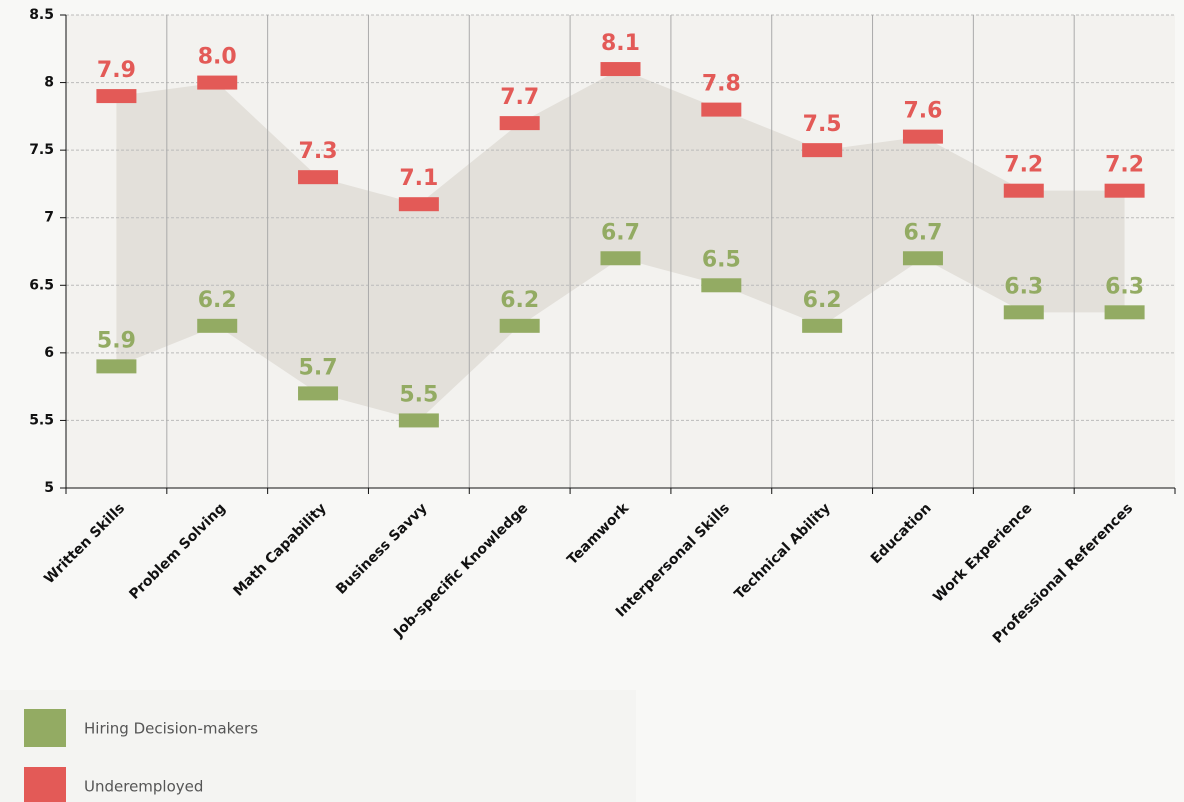  Describe the element at coordinates (49, 218) in the screenshot. I see `y-tick-label: 7` at that location.